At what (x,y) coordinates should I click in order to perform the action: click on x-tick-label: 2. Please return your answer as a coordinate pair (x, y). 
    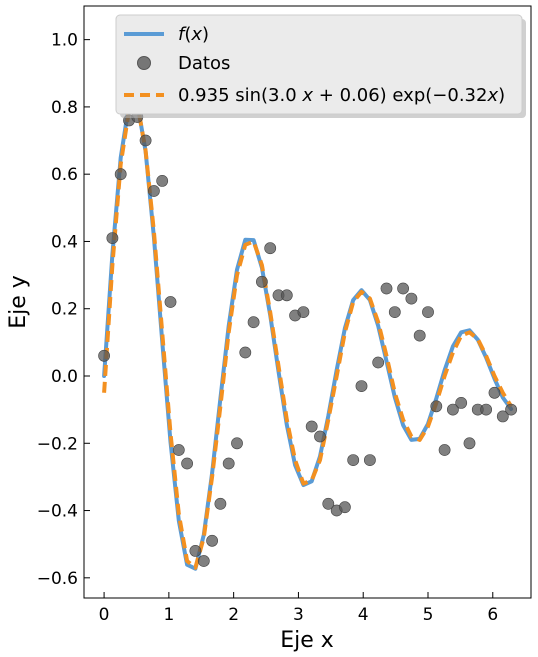
    Looking at the image, I should click on (233, 615).